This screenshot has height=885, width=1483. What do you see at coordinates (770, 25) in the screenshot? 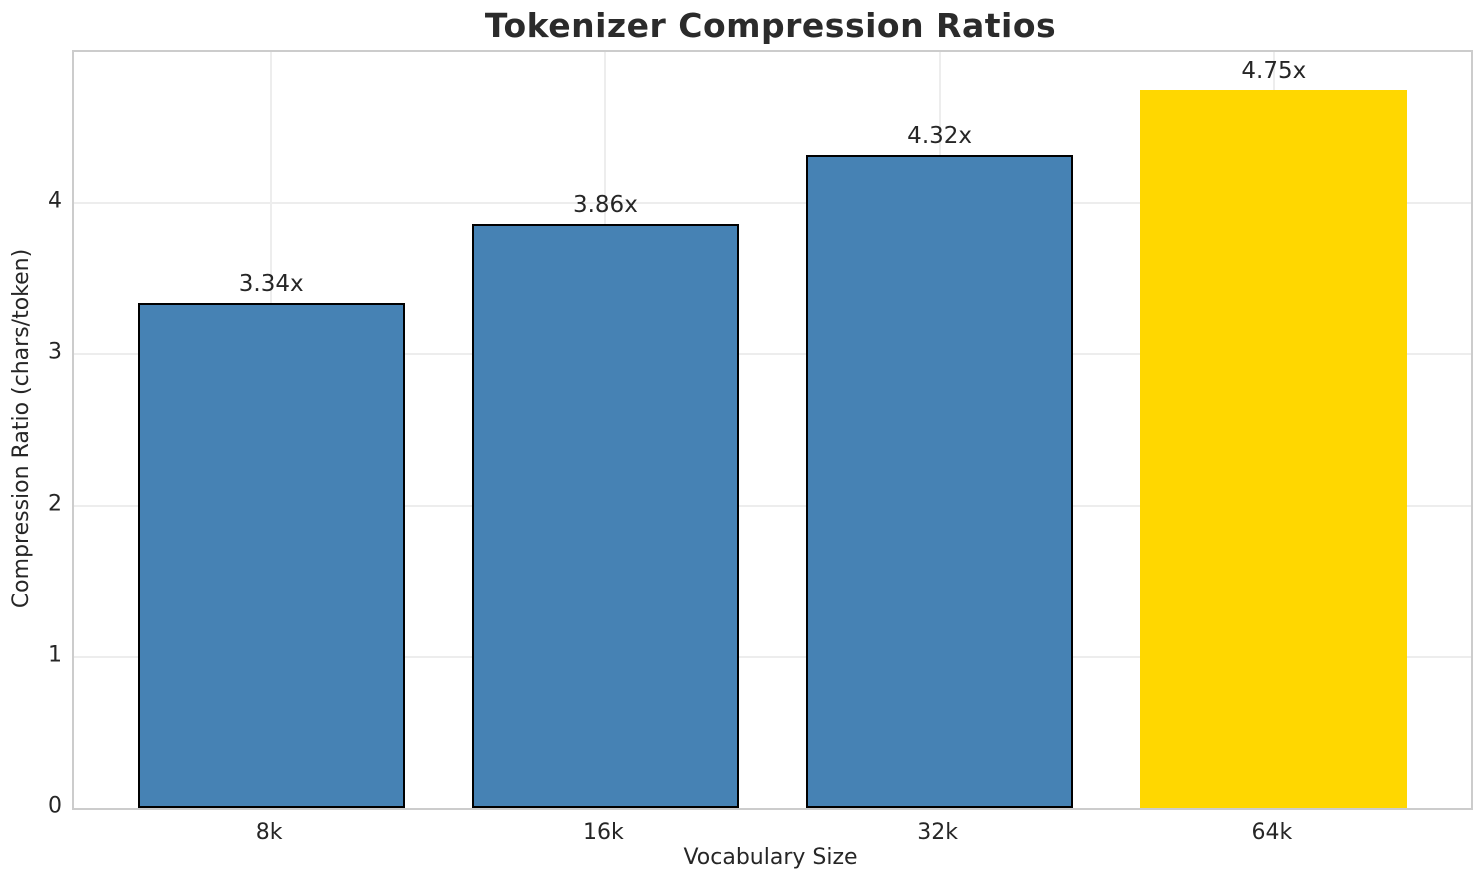
I see `chart-title: Tokenizer Compression Ratios` at bounding box center [770, 25].